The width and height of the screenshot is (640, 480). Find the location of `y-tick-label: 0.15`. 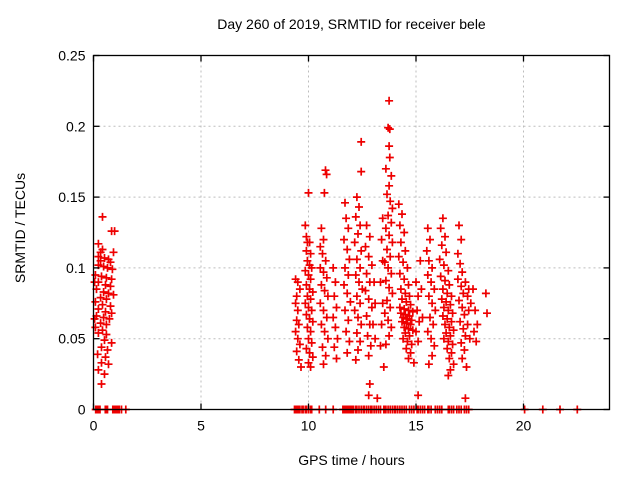

y-tick-label: 0.15 is located at coordinates (71, 197).